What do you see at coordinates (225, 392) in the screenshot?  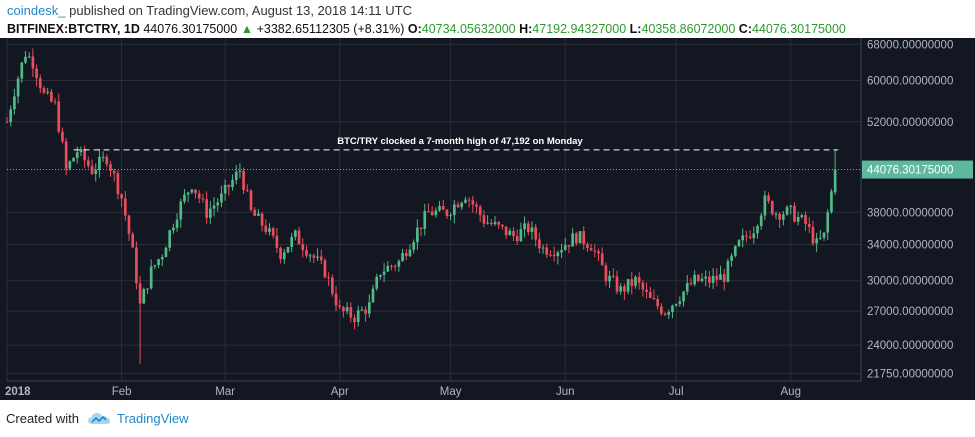 I see `x-tick-label: Mar` at bounding box center [225, 392].